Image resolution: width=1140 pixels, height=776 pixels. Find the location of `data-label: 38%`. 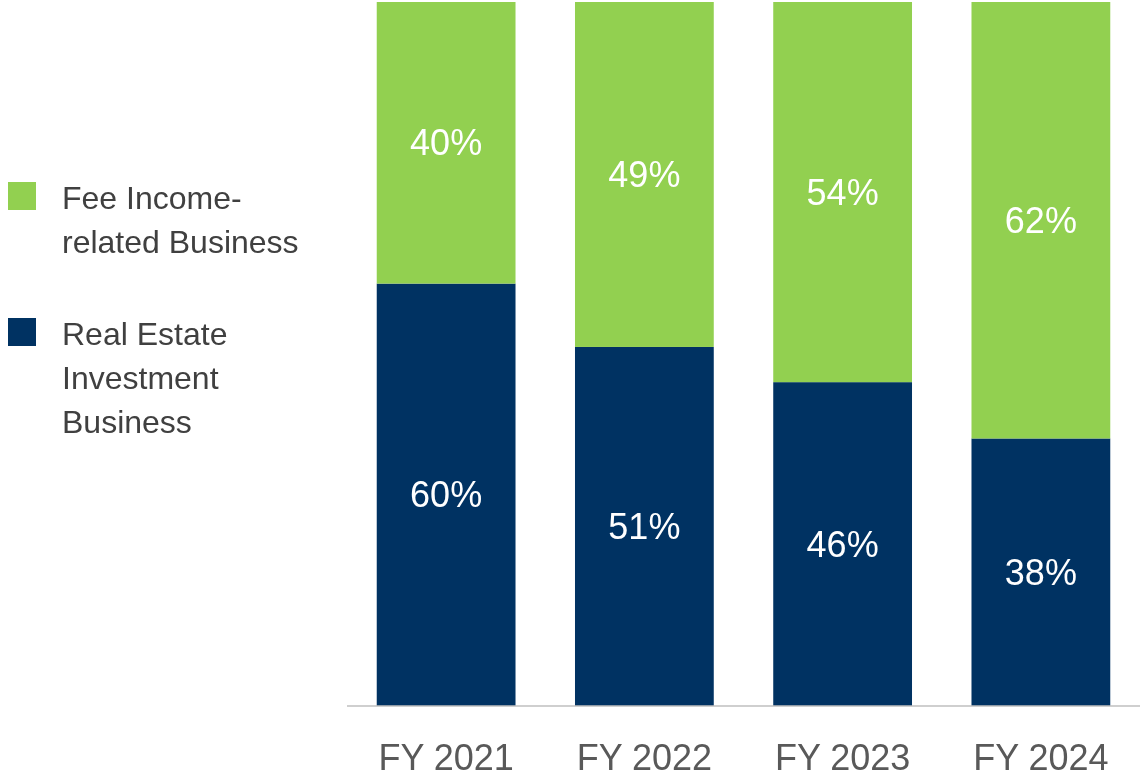

data-label: 38% is located at coordinates (1040, 572).